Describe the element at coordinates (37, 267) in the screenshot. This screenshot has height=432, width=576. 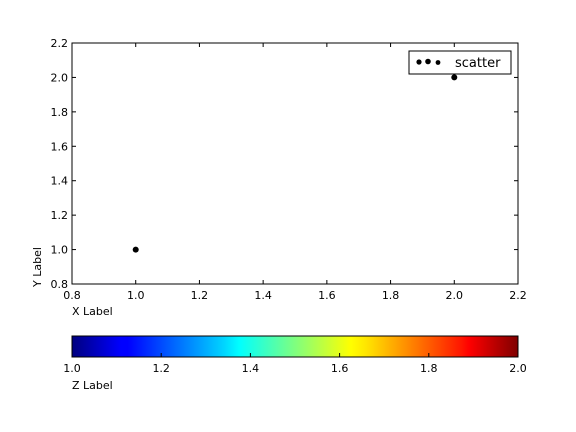
I see `y-axis-label: Y Label` at that location.